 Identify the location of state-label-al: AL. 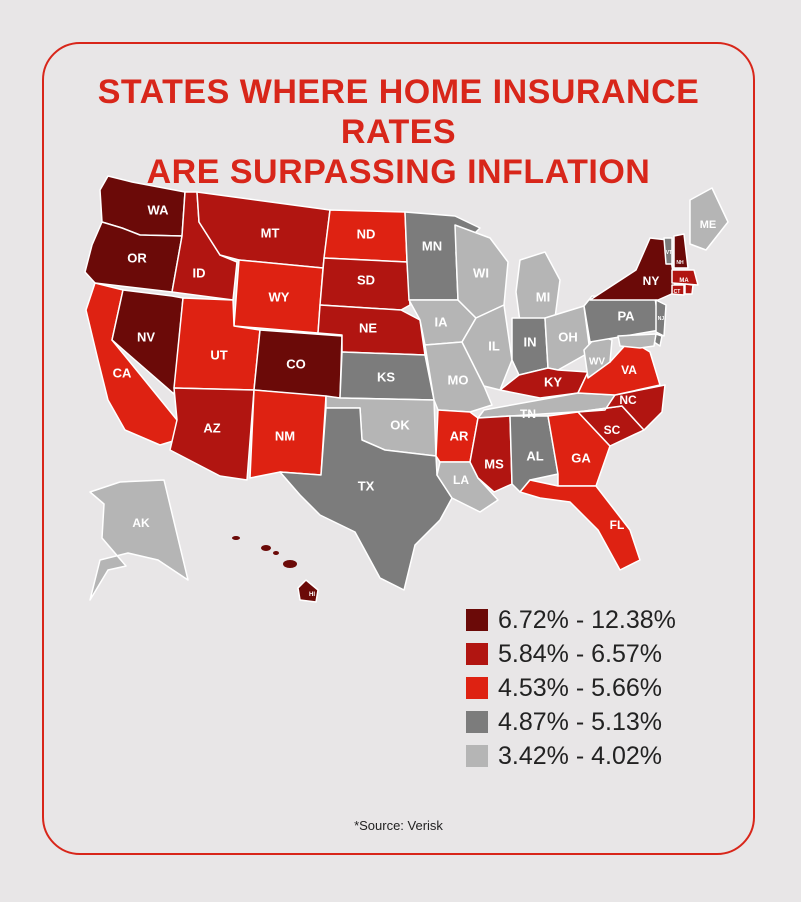
(534, 456).